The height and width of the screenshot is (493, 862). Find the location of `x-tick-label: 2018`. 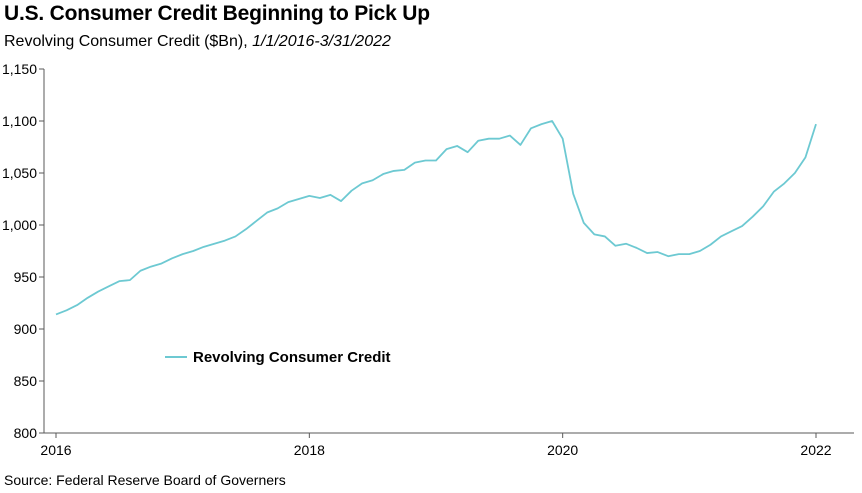

x-tick-label: 2018 is located at coordinates (309, 450).